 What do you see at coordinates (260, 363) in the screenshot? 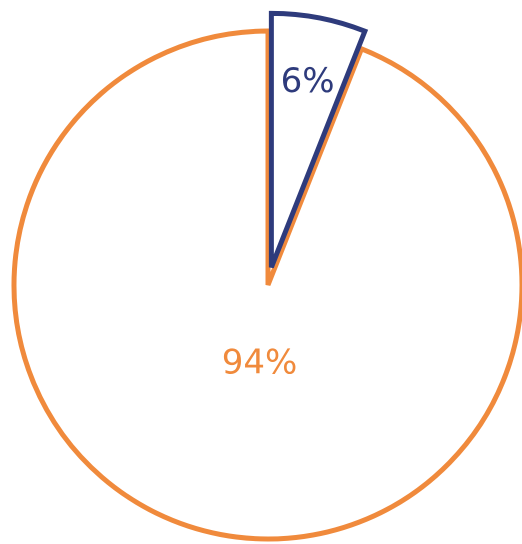
I see `slice-label-94: 94%` at bounding box center [260, 363].